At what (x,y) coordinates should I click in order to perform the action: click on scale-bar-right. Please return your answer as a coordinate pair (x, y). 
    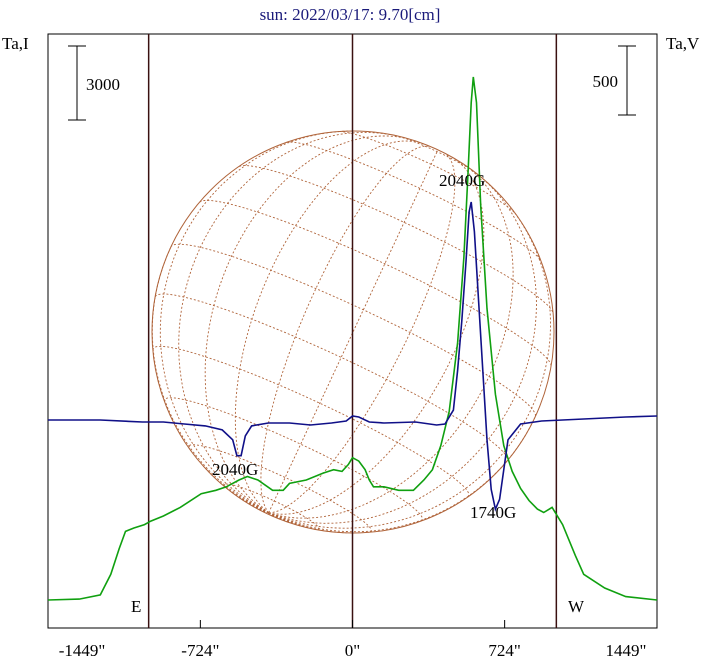
    Looking at the image, I should click on (627, 80).